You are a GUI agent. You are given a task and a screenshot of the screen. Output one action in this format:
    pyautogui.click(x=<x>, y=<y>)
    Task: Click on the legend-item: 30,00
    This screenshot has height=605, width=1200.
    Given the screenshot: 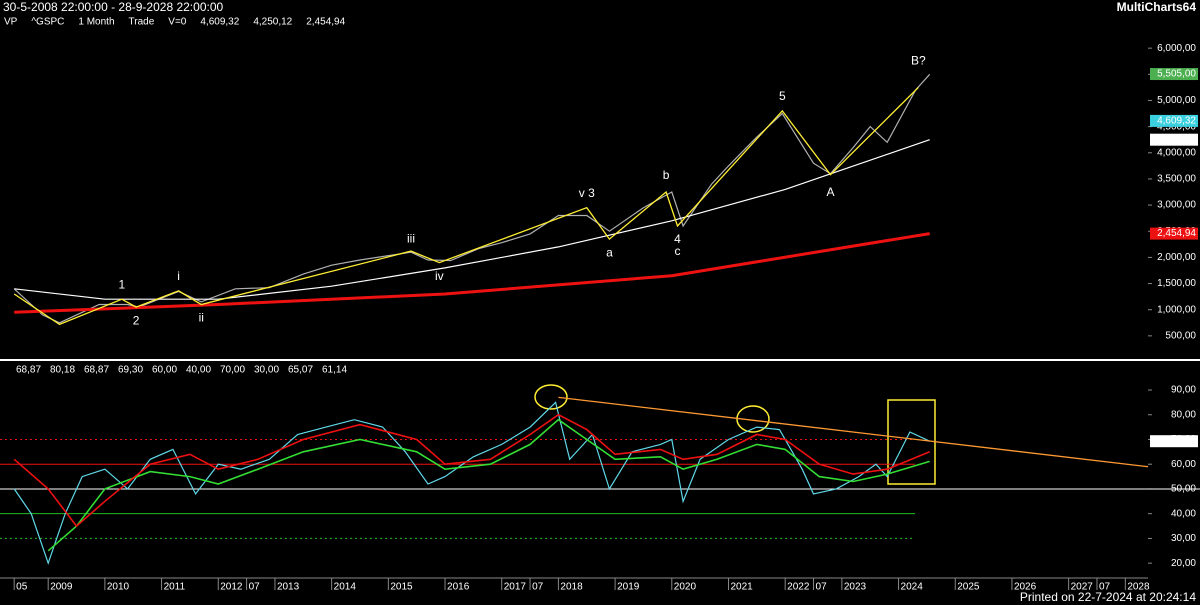 What is the action you would take?
    pyautogui.click(x=266, y=370)
    